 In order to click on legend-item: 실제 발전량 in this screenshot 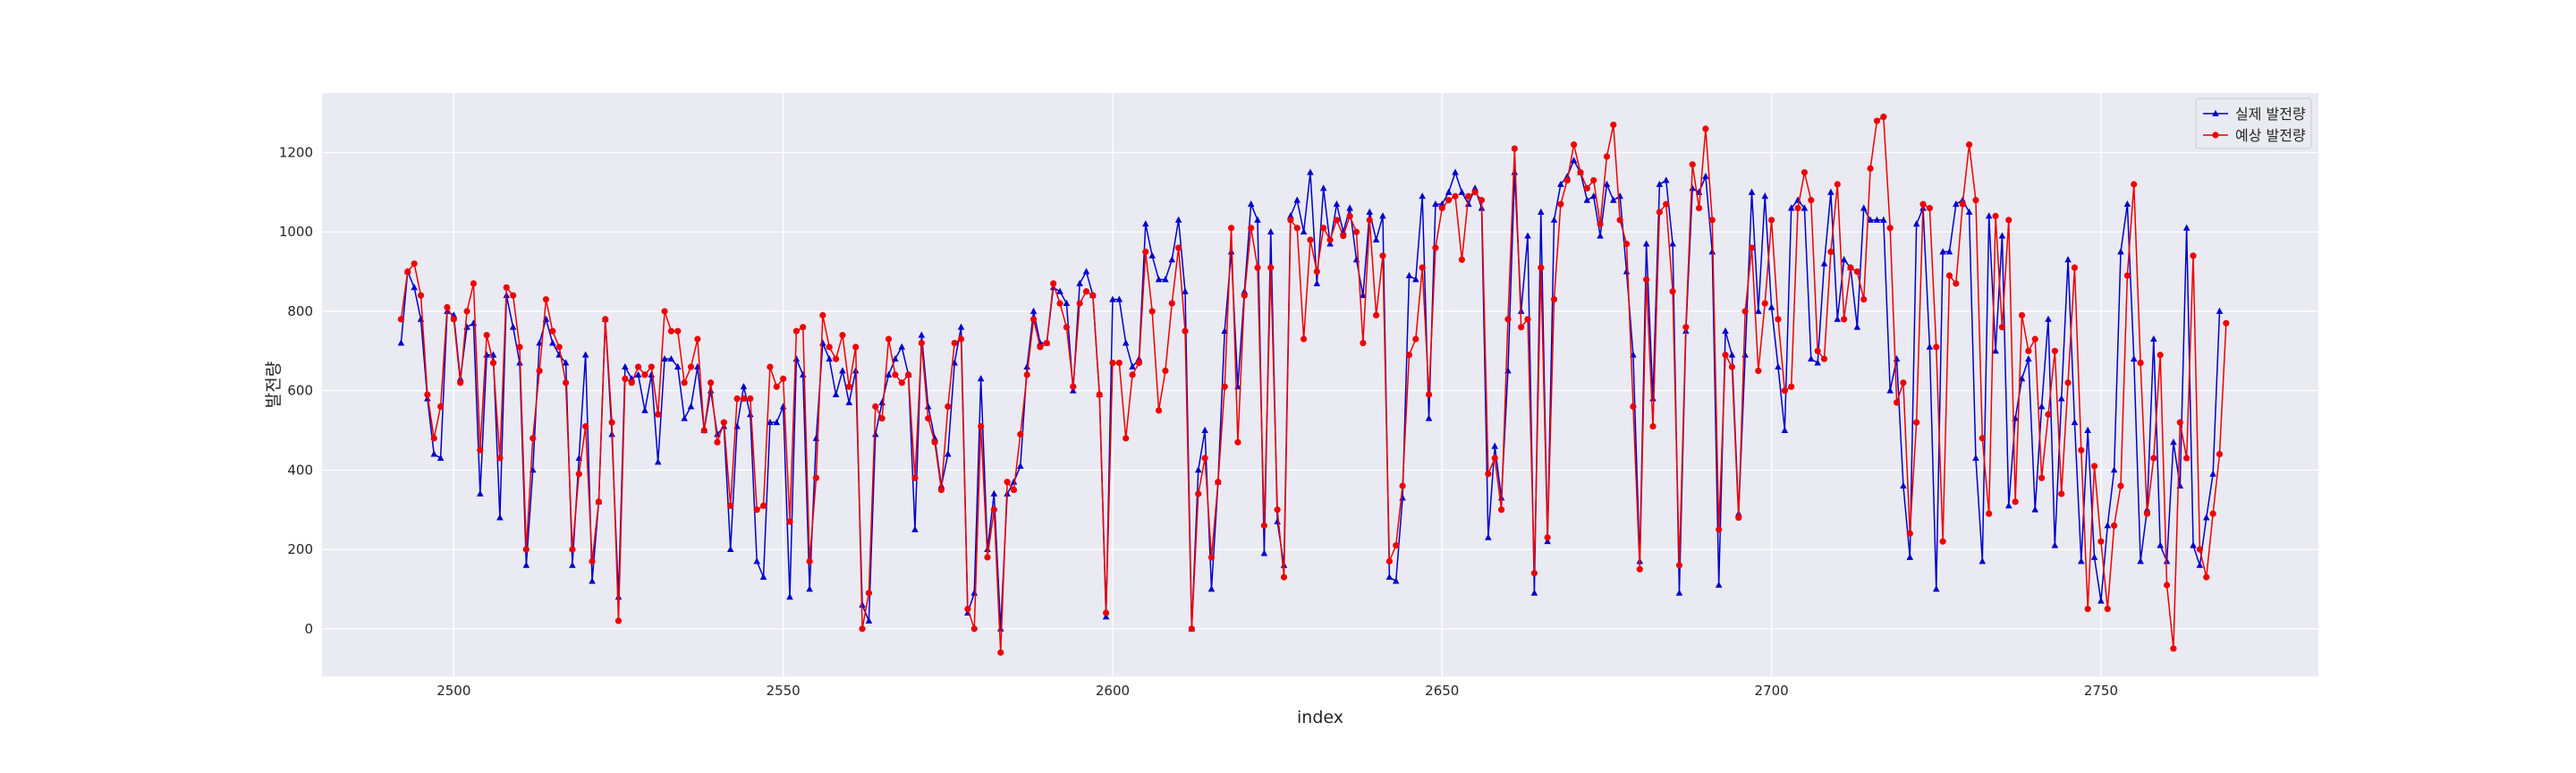, I will do `click(2254, 114)`.